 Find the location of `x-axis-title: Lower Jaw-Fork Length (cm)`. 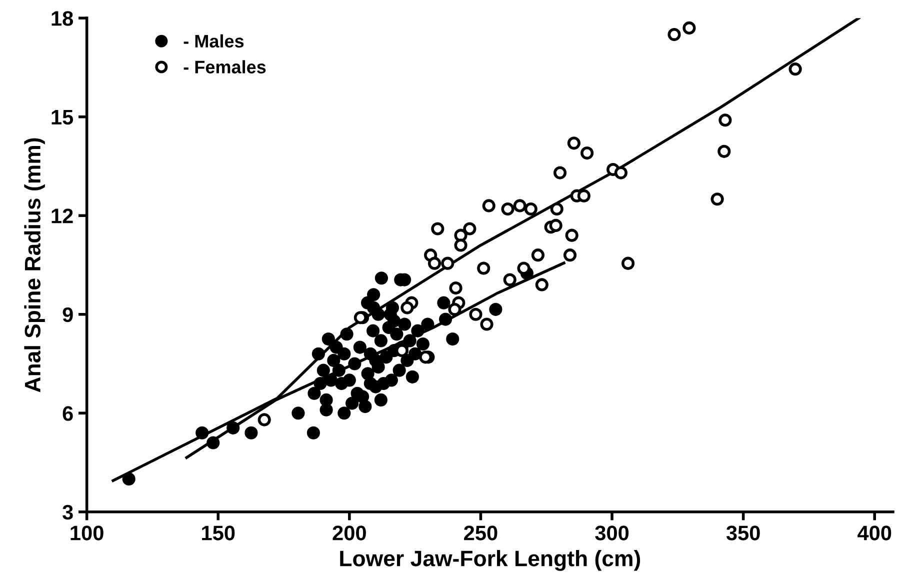

x-axis-title: Lower Jaw-Fork Length (cm) is located at coordinates (490, 560).